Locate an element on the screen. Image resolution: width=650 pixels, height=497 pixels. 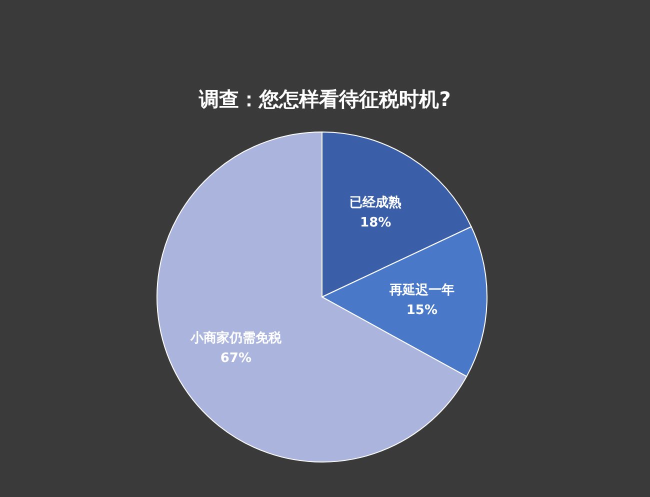
chart-title: 调查：您怎样看待征税时机? is located at coordinates (324, 99).